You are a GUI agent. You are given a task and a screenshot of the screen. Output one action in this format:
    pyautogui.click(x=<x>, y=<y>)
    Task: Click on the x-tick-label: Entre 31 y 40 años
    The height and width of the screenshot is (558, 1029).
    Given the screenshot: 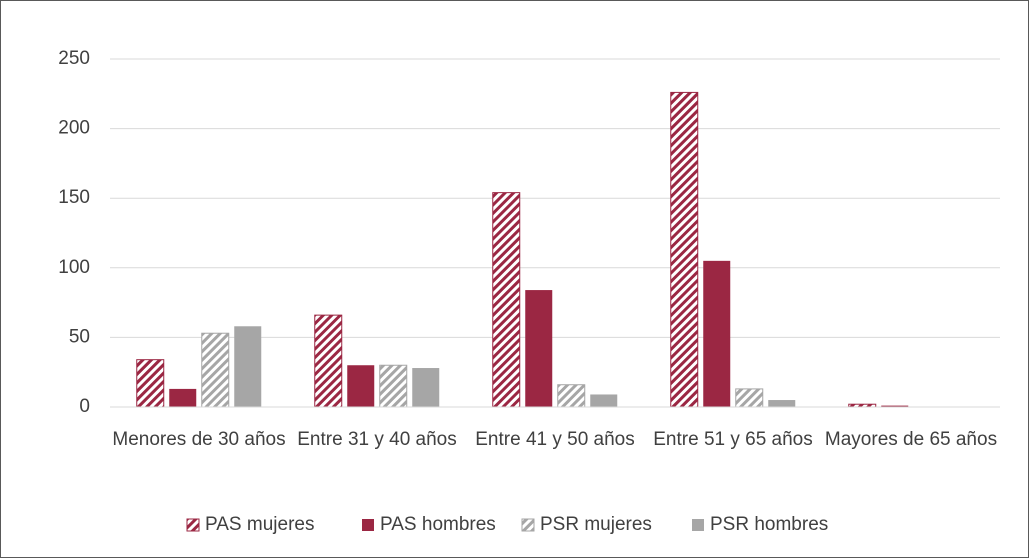 What is the action you would take?
    pyautogui.click(x=377, y=439)
    